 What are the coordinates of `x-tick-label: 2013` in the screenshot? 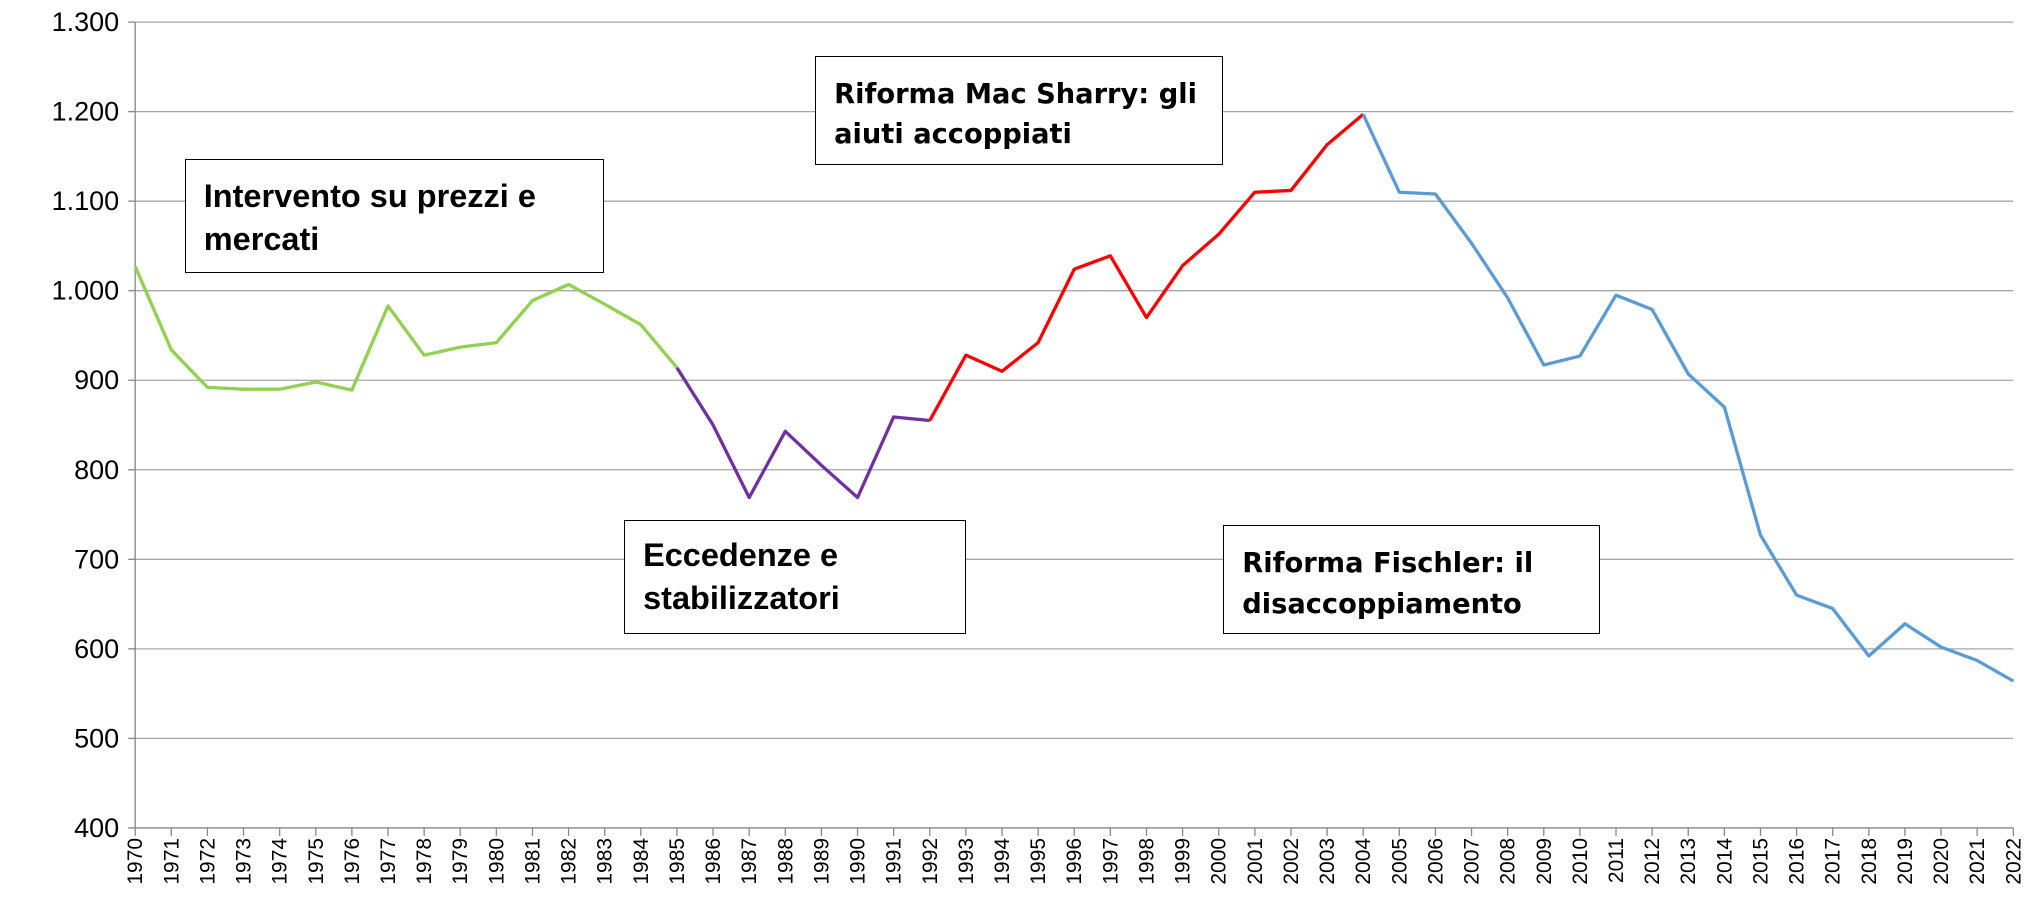 It's located at (1688, 861).